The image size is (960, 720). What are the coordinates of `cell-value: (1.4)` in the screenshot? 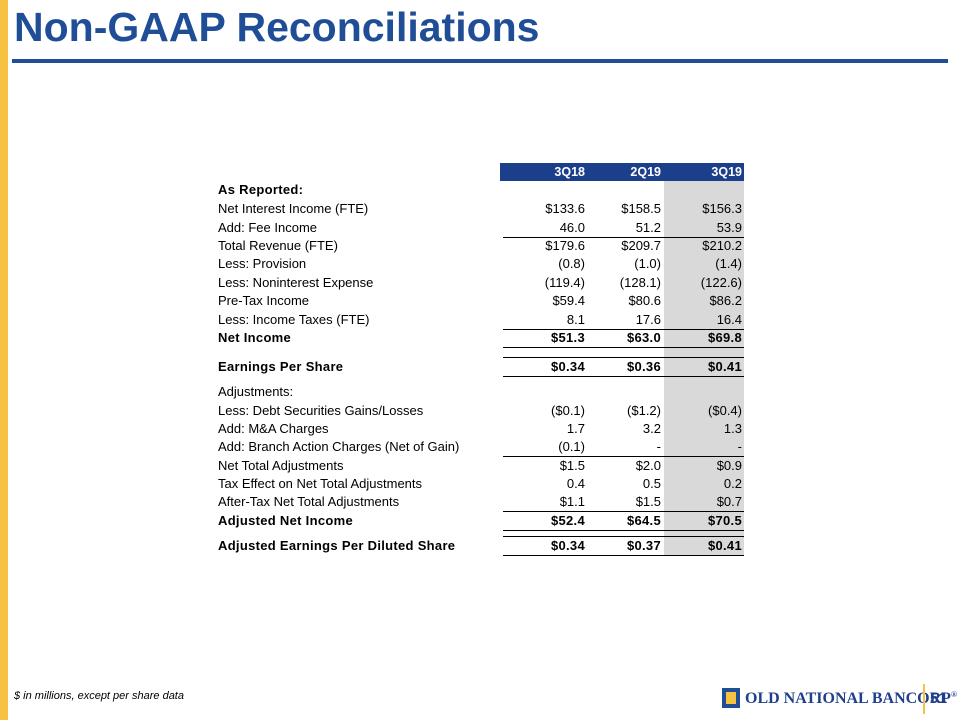 It's located at (728, 263).